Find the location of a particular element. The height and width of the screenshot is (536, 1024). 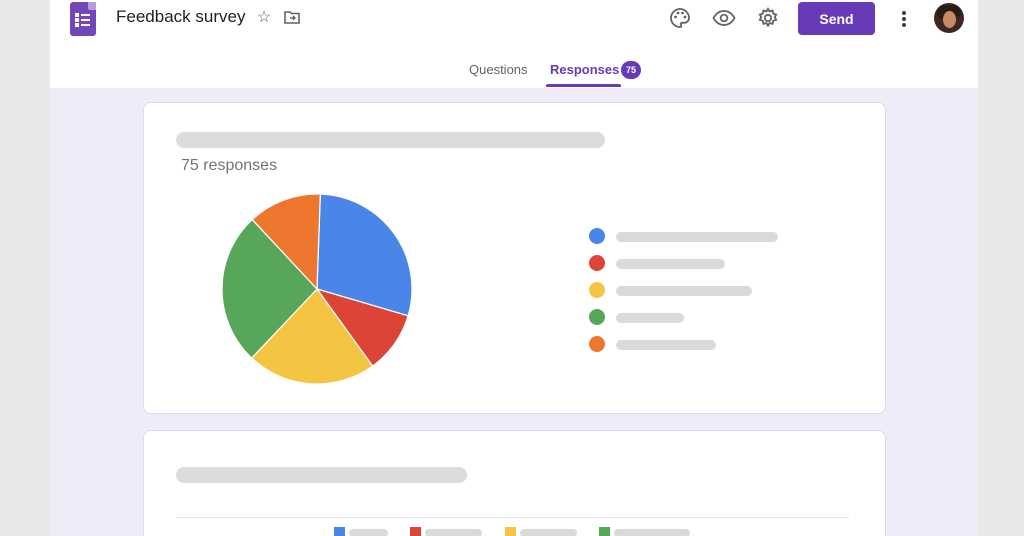

legend-dot-yellow is located at coordinates (597, 290).